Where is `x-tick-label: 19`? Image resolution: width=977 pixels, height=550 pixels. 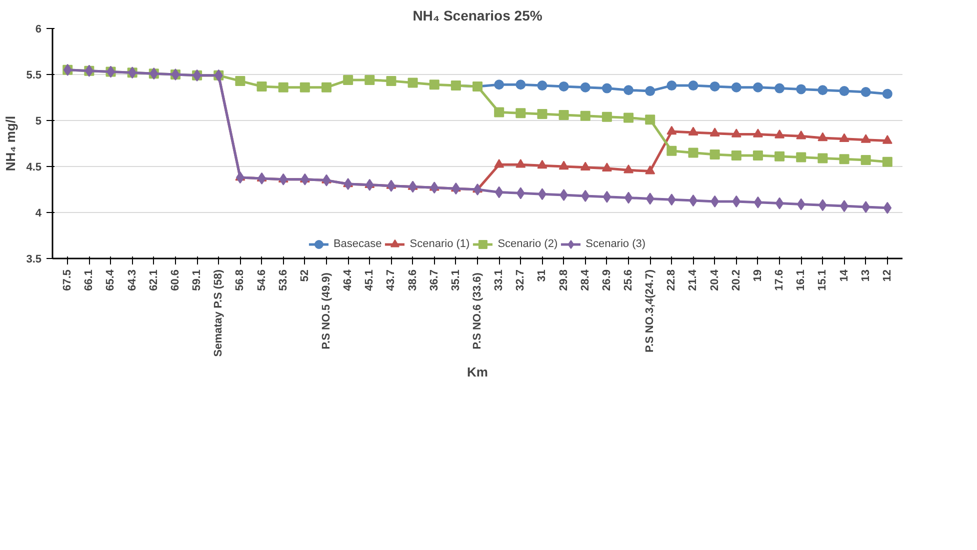 x-tick-label: 19 is located at coordinates (758, 275).